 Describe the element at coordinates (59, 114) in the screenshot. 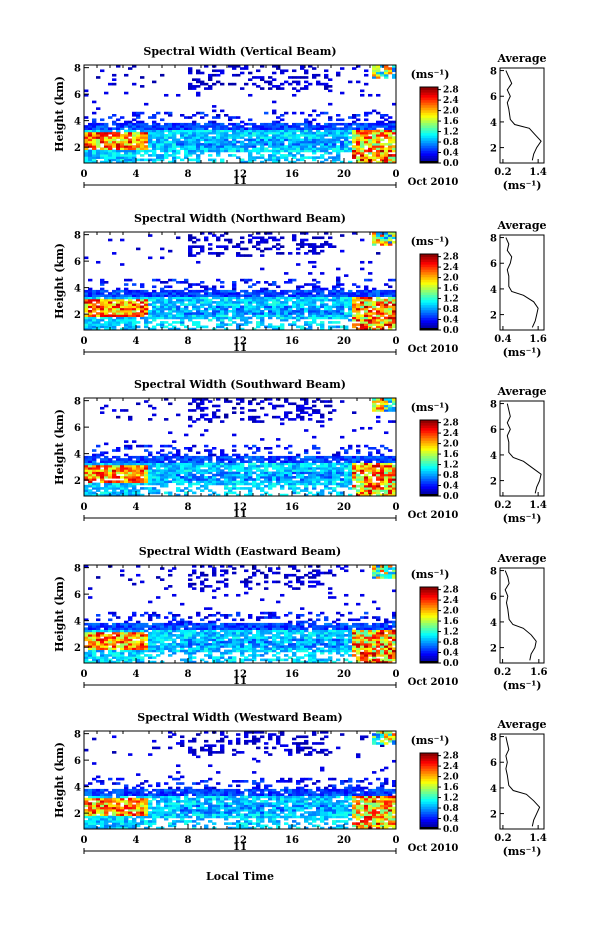

I see `y-axis-label: Height (km)` at that location.